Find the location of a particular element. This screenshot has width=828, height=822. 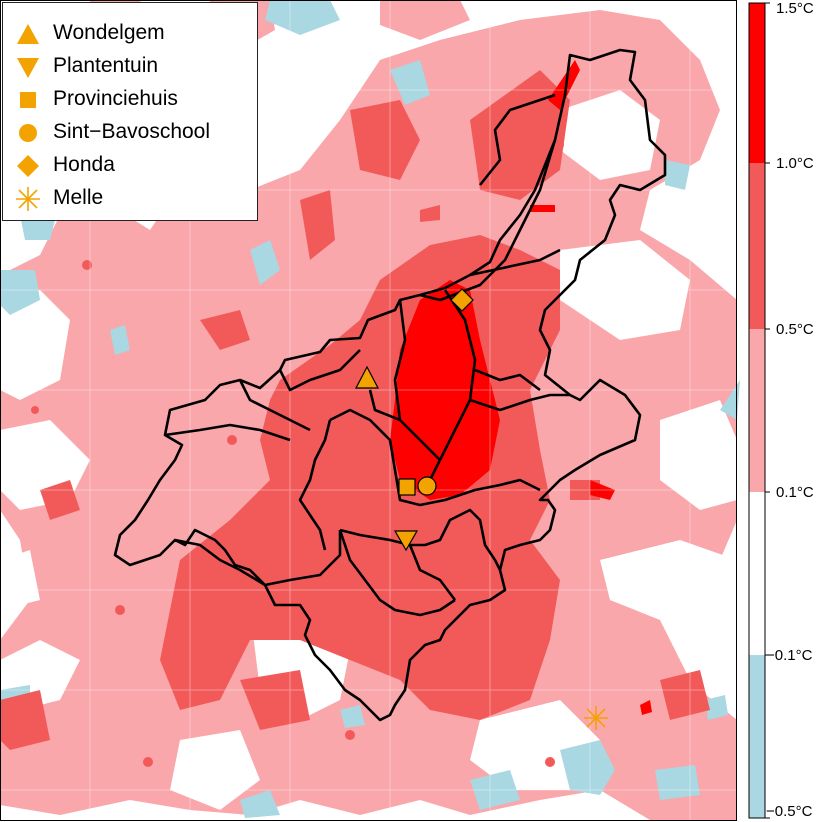

legend-item-provinciehuis: Provinciehuis is located at coordinates (130, 100).